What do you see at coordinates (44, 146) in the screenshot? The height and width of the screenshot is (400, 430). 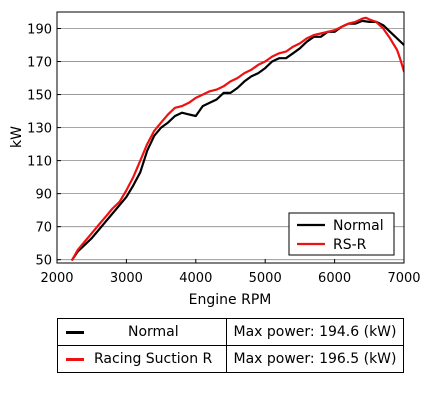 I see `y-axis-ticks: 50 70 90 110 130 150 170 190` at bounding box center [44, 146].